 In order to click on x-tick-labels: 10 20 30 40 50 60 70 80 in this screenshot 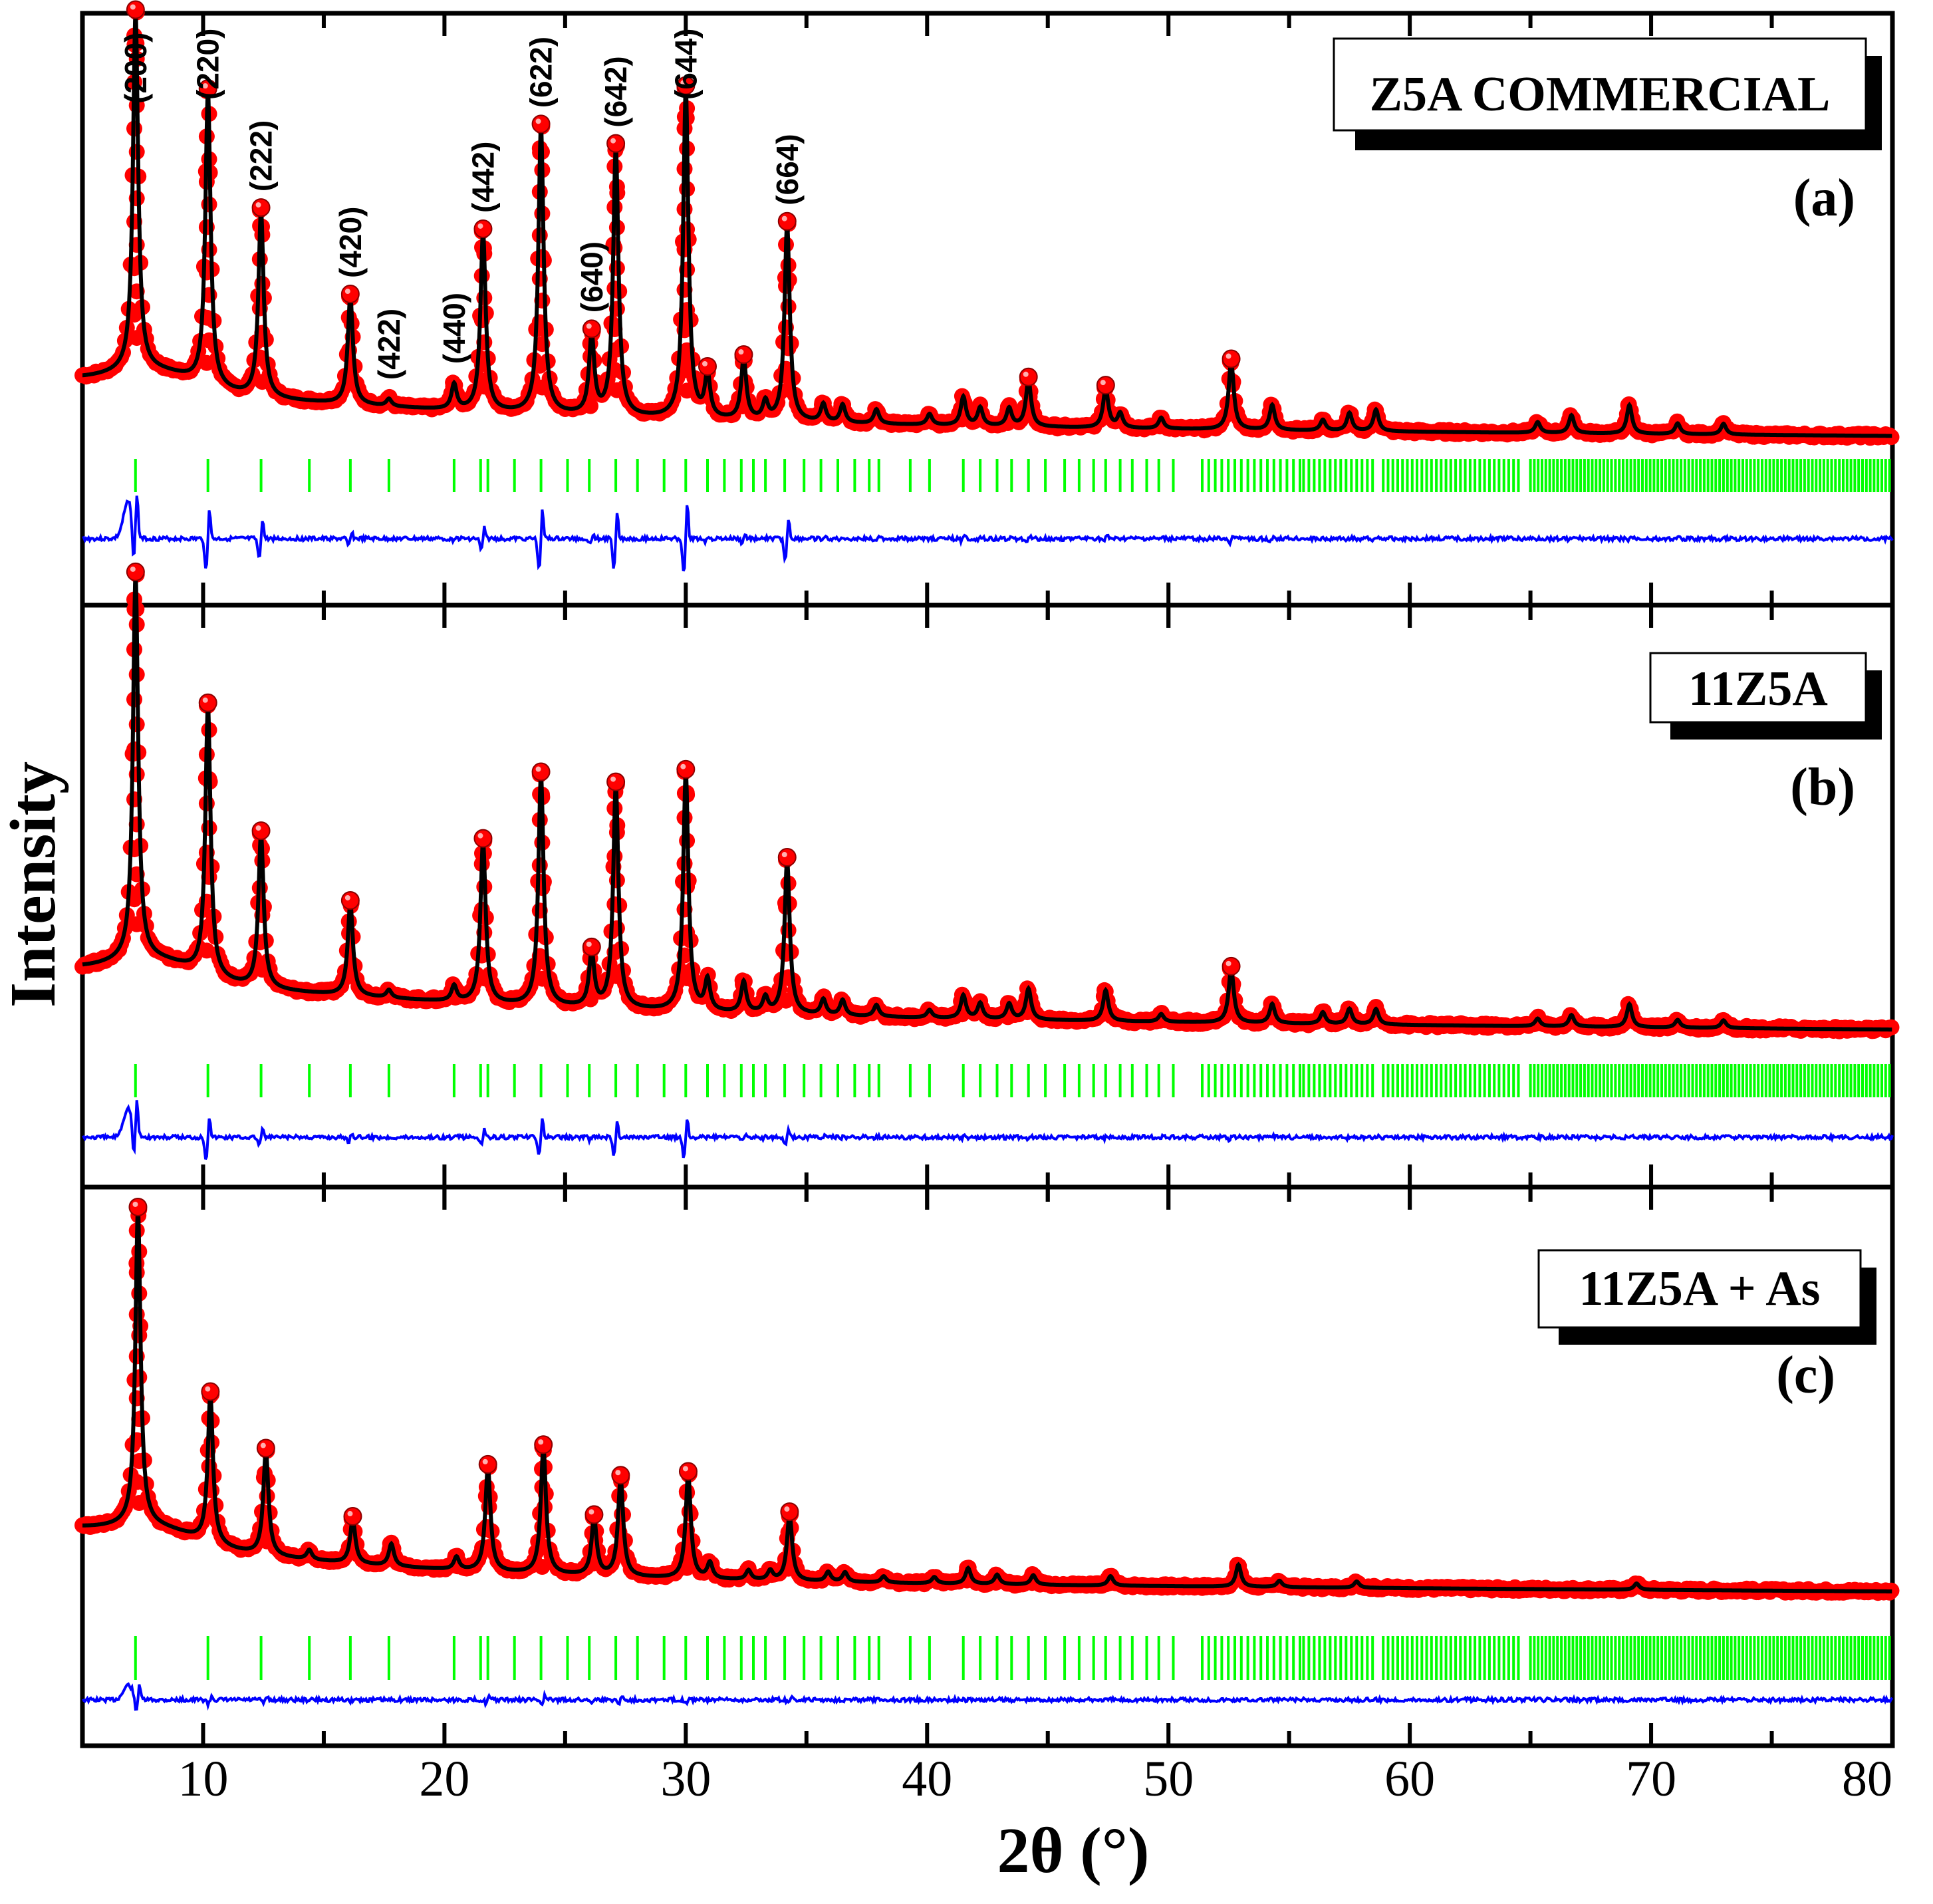, I will do `click(1035, 1779)`.